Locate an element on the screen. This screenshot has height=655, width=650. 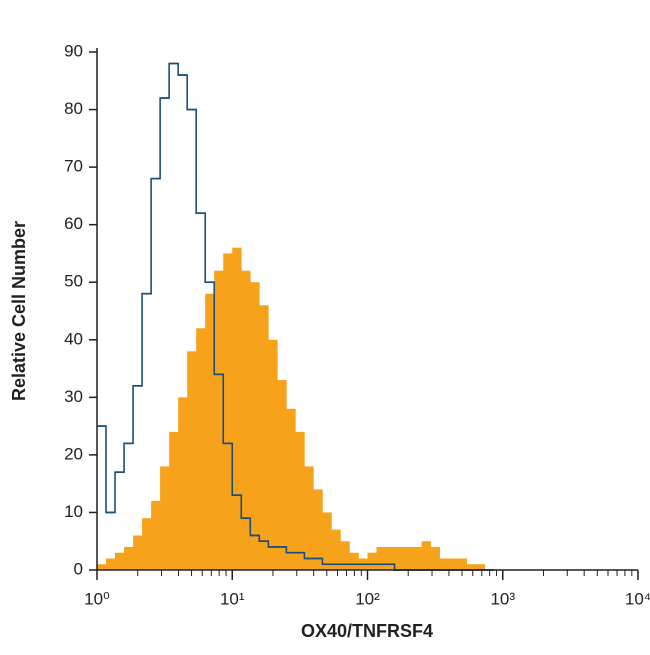
x-tick-label: 10¹ is located at coordinates (232, 598).